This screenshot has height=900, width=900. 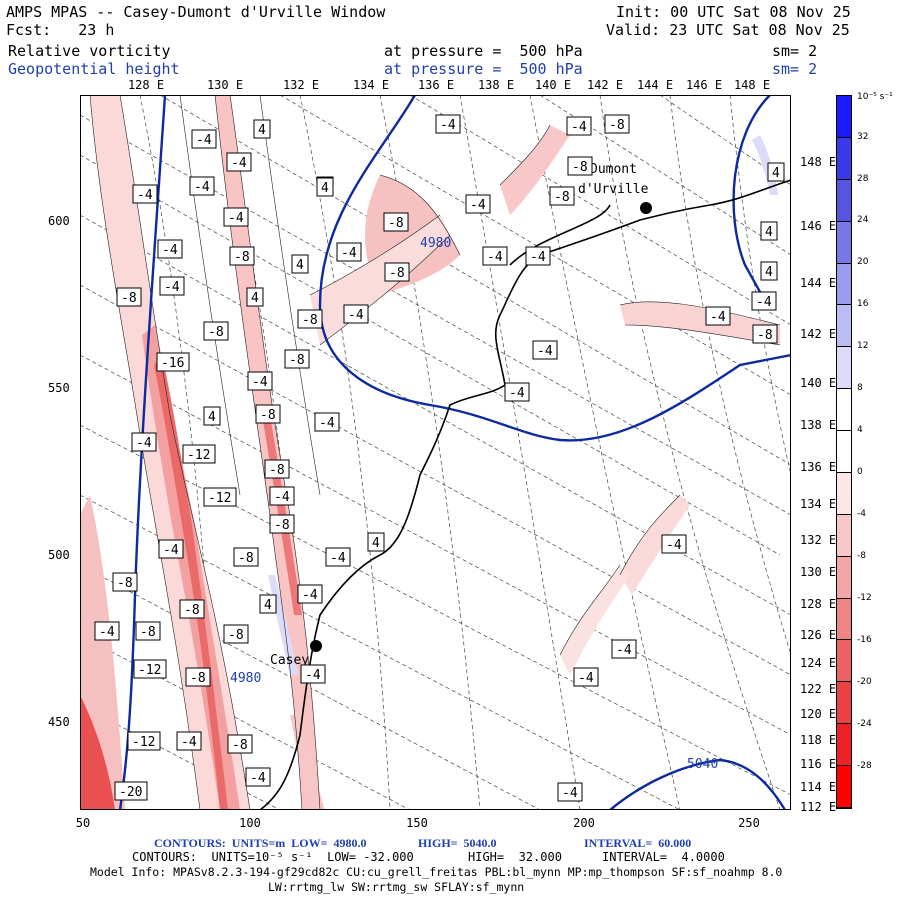 I want to click on x-axis-label: 50, so click(x=83, y=823).